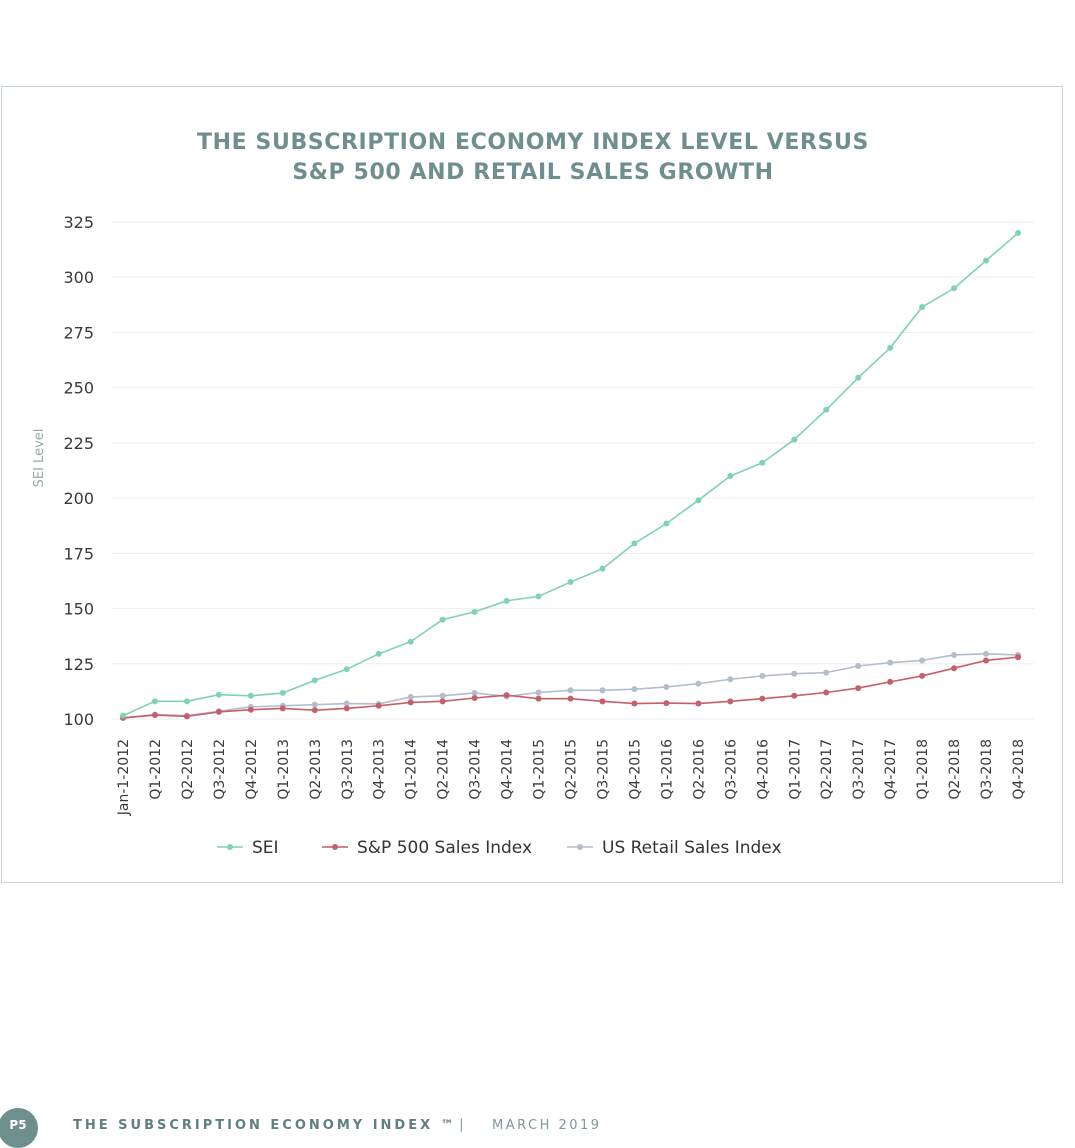  What do you see at coordinates (827, 769) in the screenshot?
I see `x-tick-label: Q2-2017` at bounding box center [827, 769].